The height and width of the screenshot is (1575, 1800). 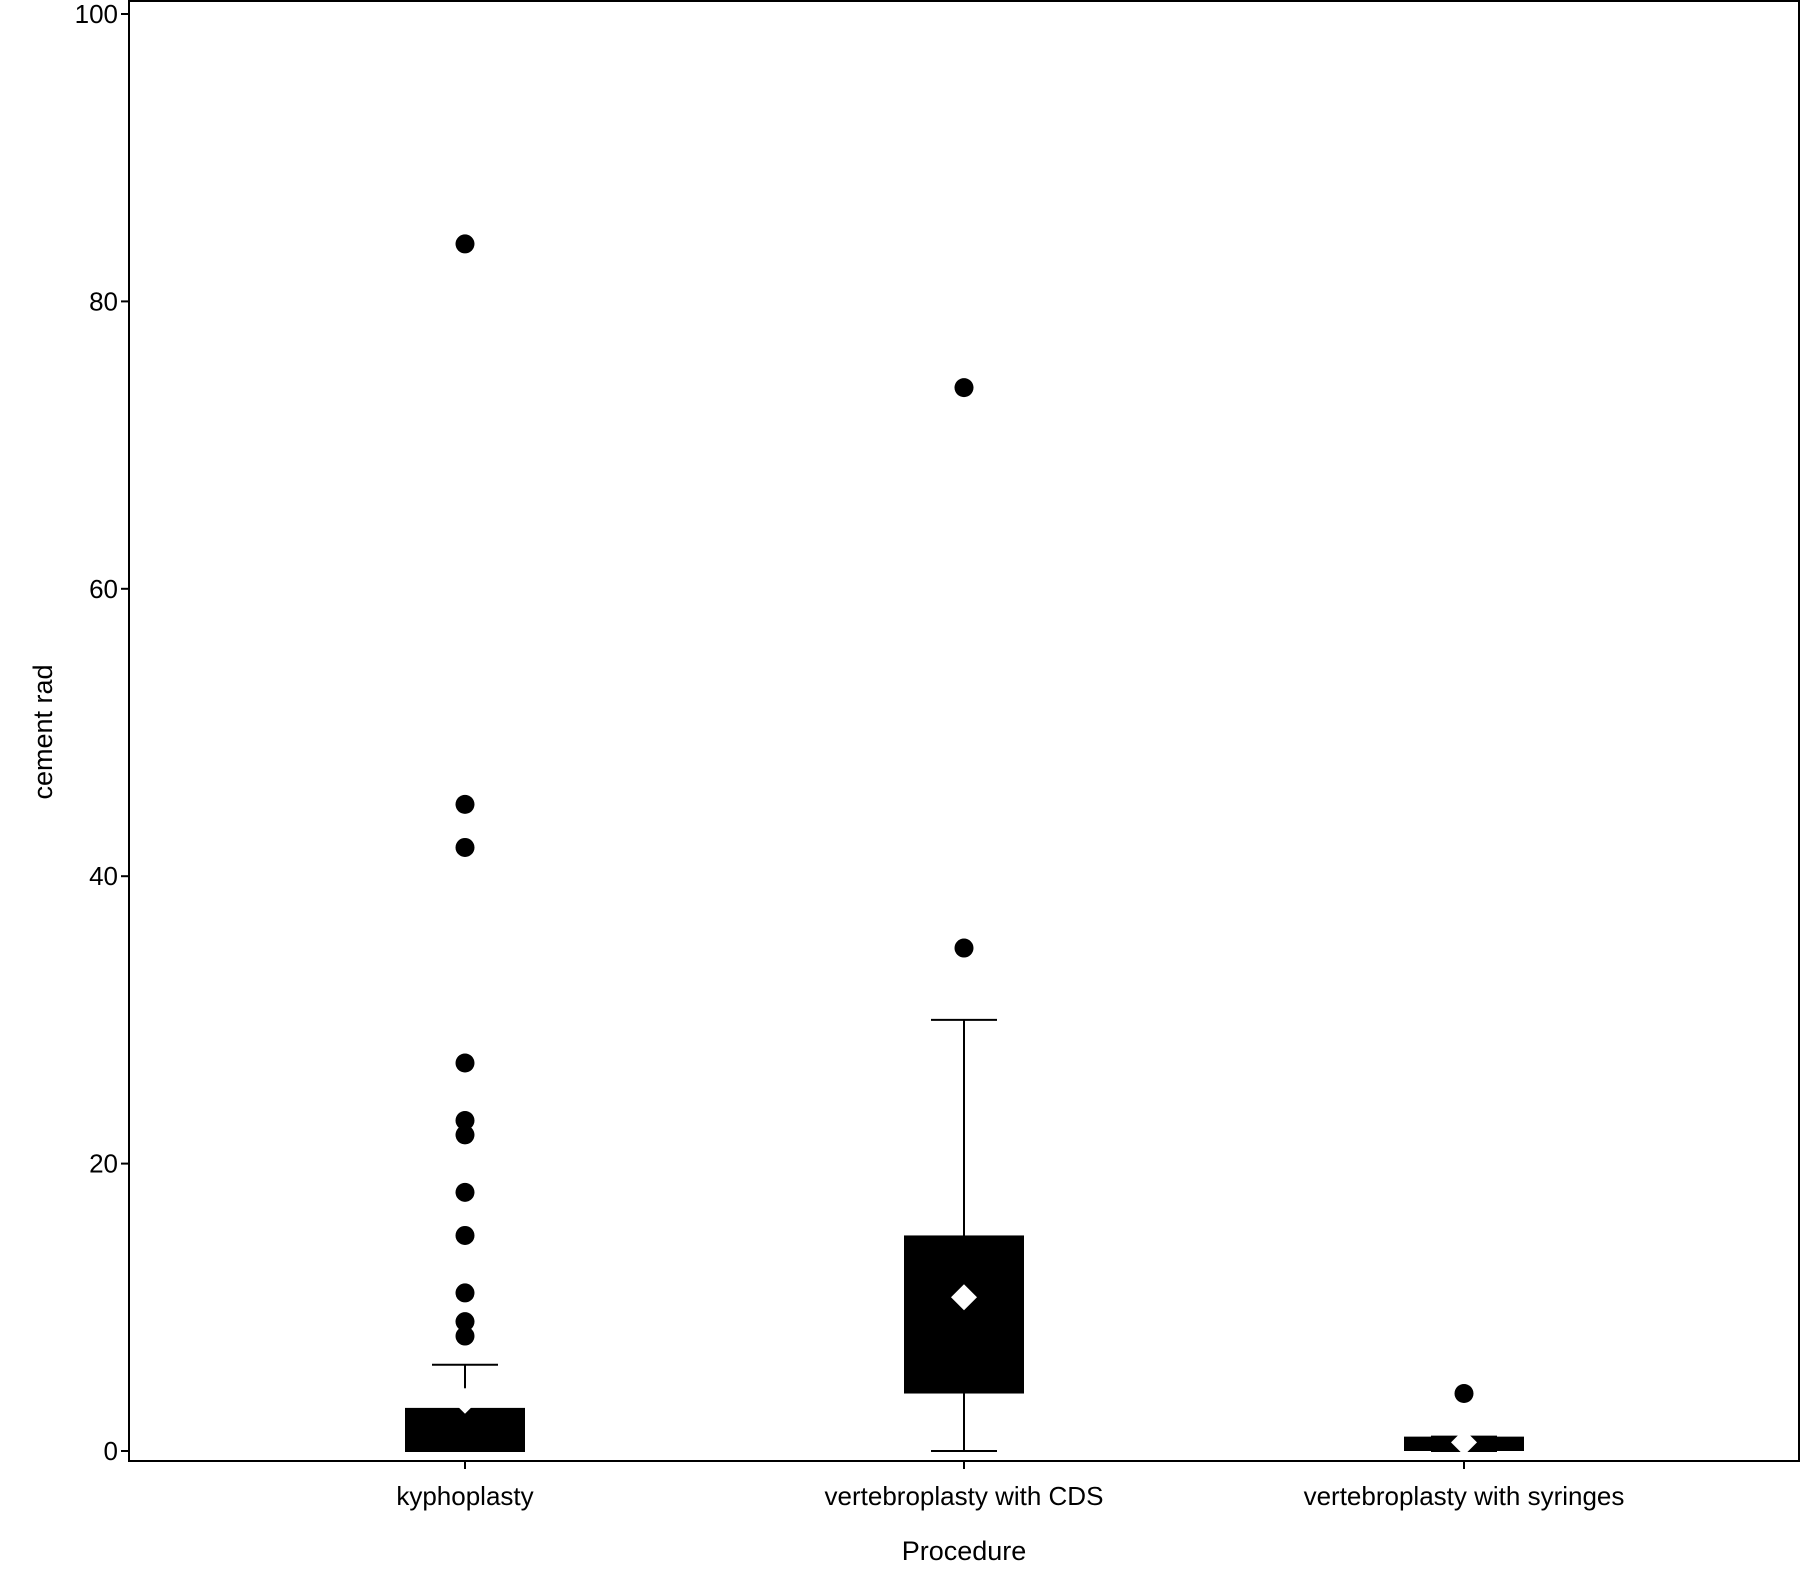 What do you see at coordinates (964, 1551) in the screenshot?
I see `x-axis-title: Procedure` at bounding box center [964, 1551].